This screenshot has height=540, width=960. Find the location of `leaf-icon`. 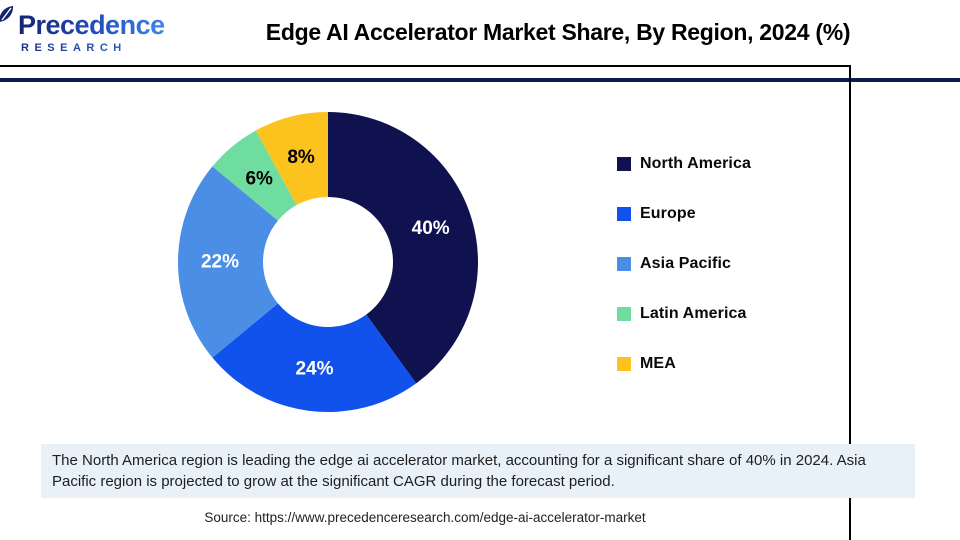

leaf-icon is located at coordinates (7, 13).